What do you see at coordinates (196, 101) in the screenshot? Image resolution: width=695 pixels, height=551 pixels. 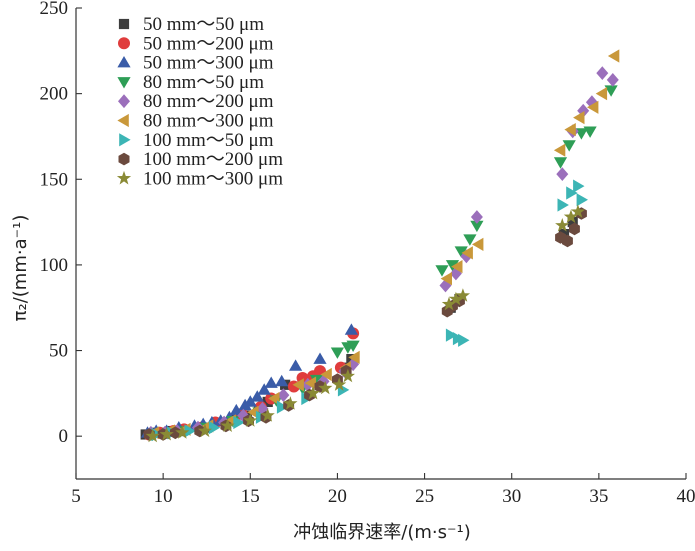 I see `legend-item: 80 mm～200 μm` at bounding box center [196, 101].